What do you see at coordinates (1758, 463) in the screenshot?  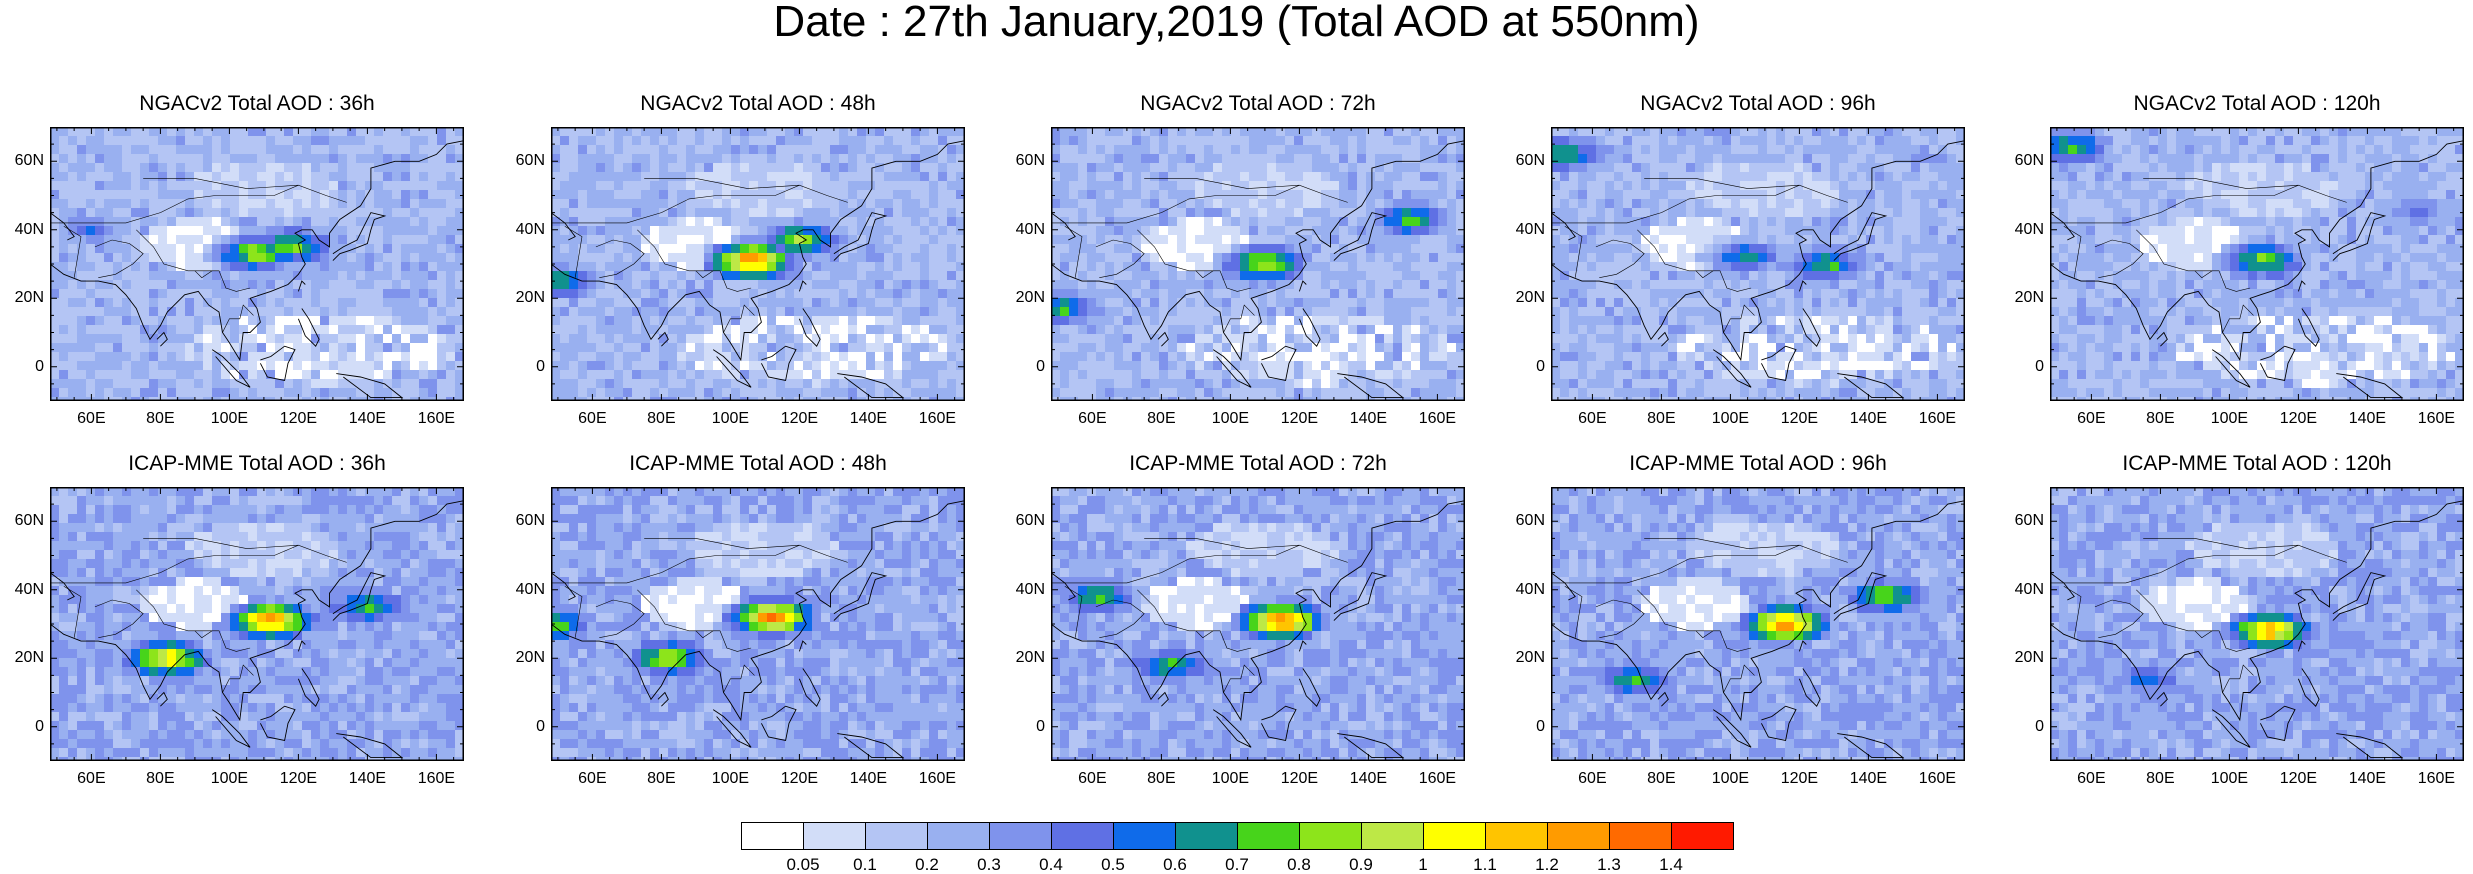 I see `panel-title: ICAP-MME Total AOD : 96h` at bounding box center [1758, 463].